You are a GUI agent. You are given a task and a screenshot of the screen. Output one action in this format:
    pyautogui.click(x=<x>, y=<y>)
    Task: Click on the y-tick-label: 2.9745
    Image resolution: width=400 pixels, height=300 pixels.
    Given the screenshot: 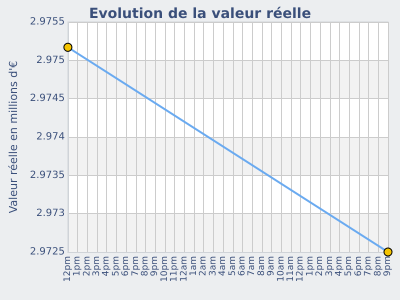 What is the action you would take?
    pyautogui.click(x=47, y=98)
    